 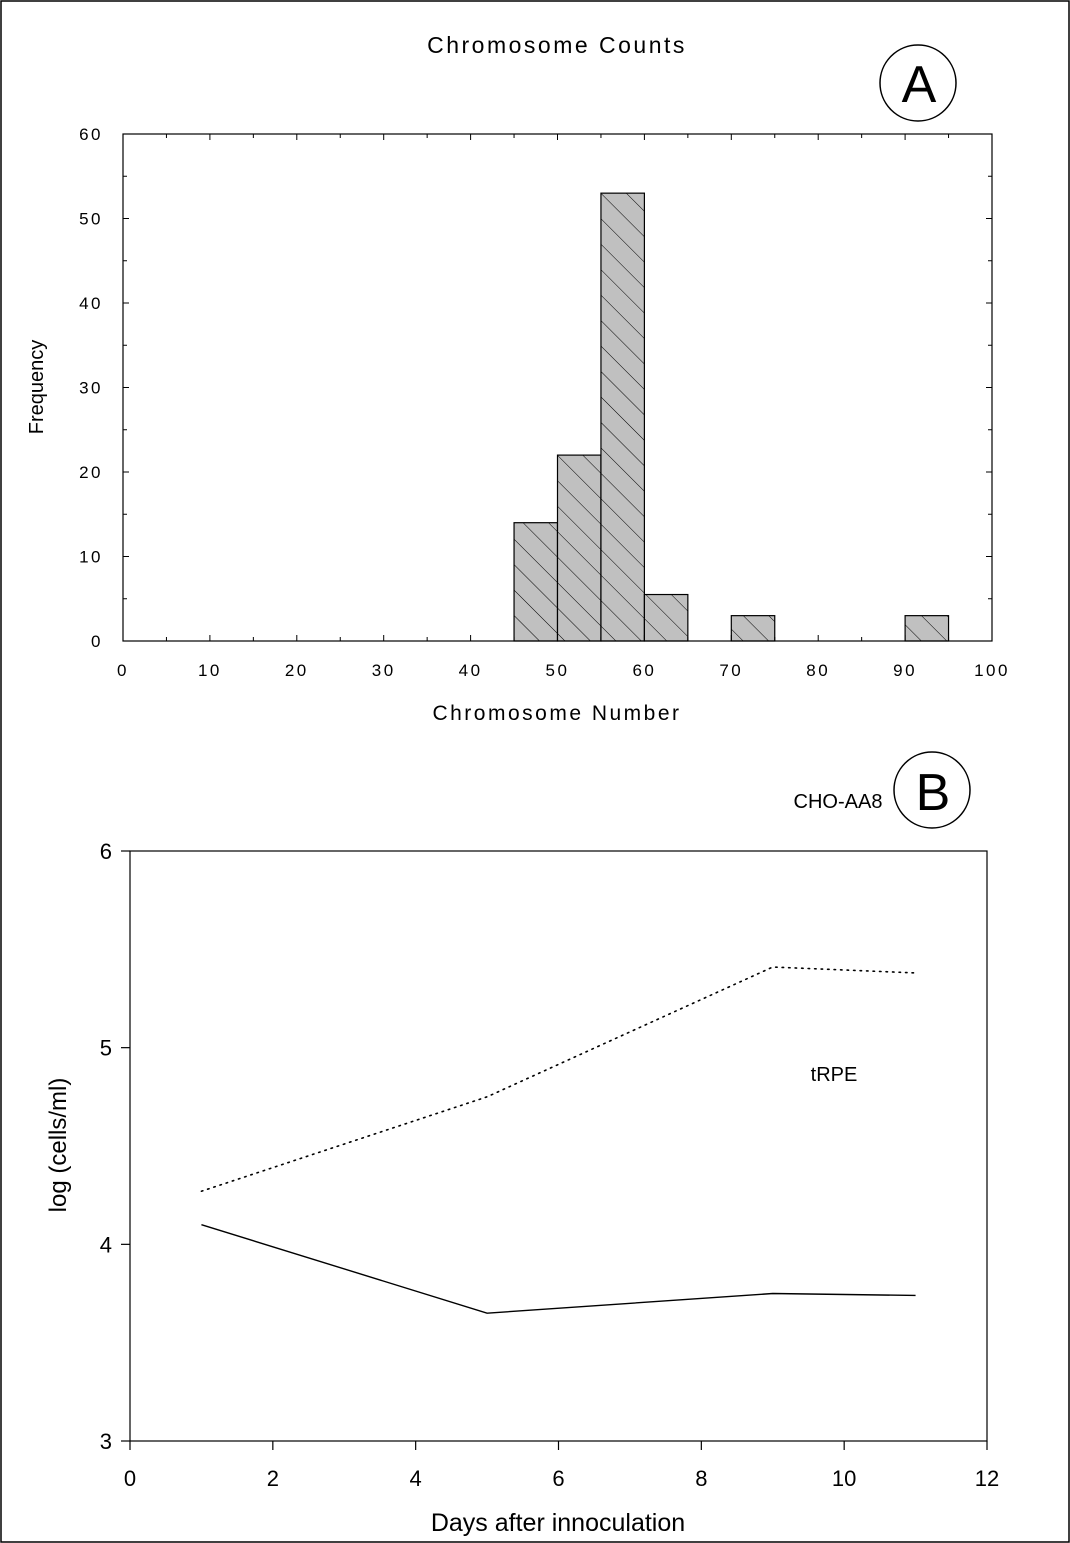 What do you see at coordinates (731, 670) in the screenshot?
I see `x-tick-label: 70` at bounding box center [731, 670].